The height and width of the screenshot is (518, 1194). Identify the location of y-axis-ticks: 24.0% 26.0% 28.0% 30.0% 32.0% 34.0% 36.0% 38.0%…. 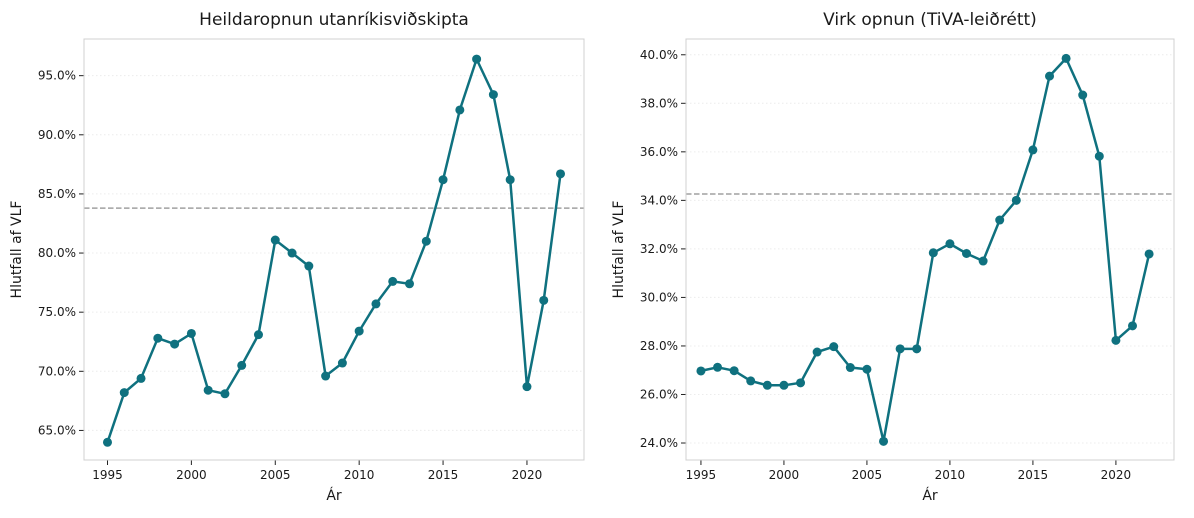
(663, 249).